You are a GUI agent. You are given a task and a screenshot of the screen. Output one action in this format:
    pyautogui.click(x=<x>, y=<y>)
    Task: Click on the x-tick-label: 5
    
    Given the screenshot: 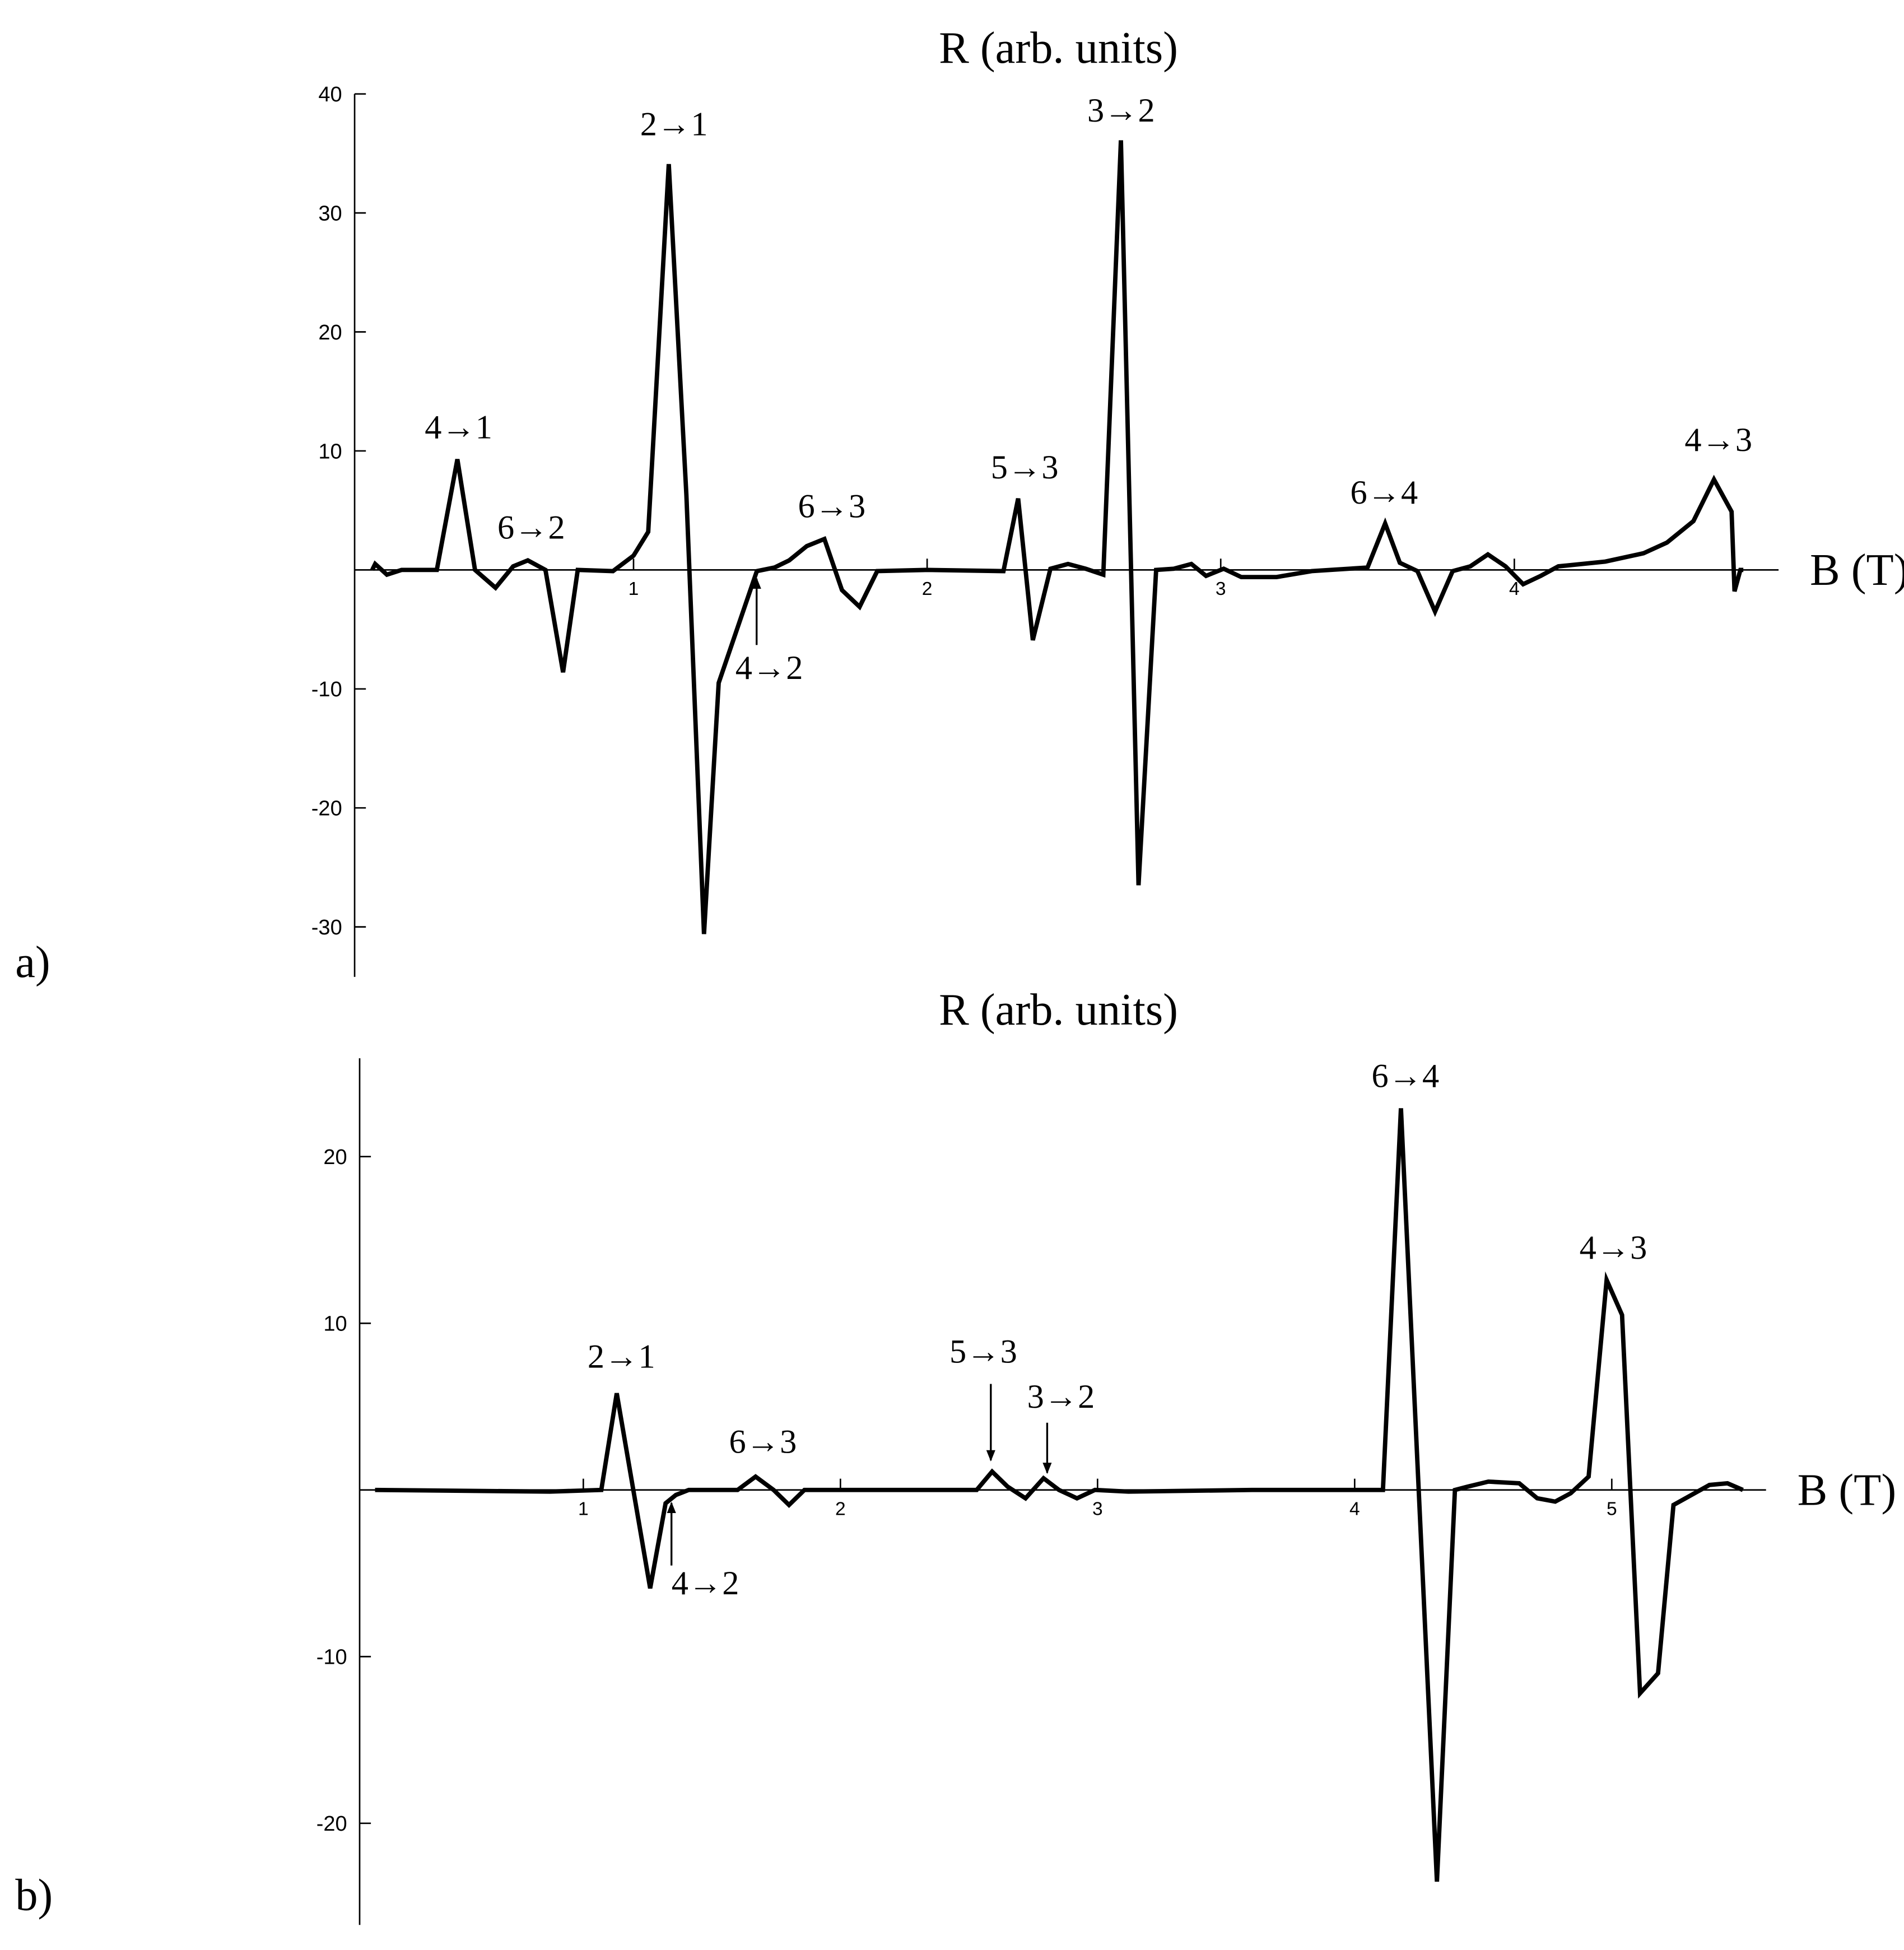 What is the action you would take?
    pyautogui.click(x=1612, y=1508)
    